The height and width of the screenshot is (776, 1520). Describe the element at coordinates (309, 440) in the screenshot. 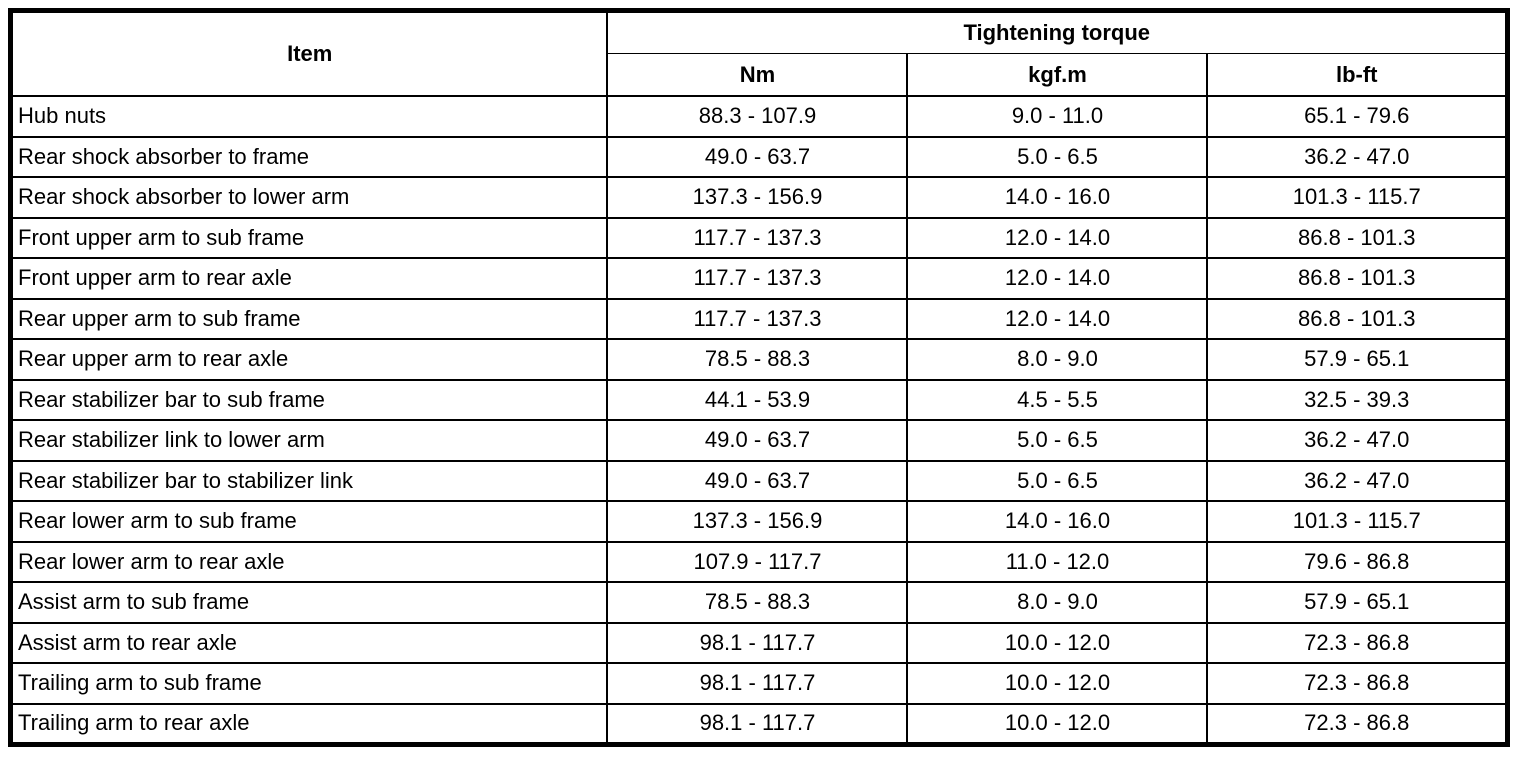

I see `item-cell: Rear stabilizer link to lower arm` at that location.